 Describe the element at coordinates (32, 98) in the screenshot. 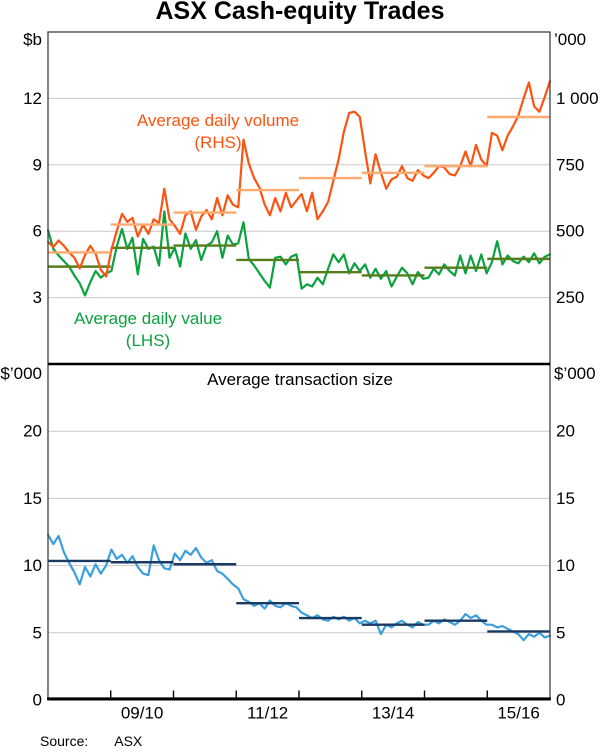

I see `ytick-label-left: 12` at that location.